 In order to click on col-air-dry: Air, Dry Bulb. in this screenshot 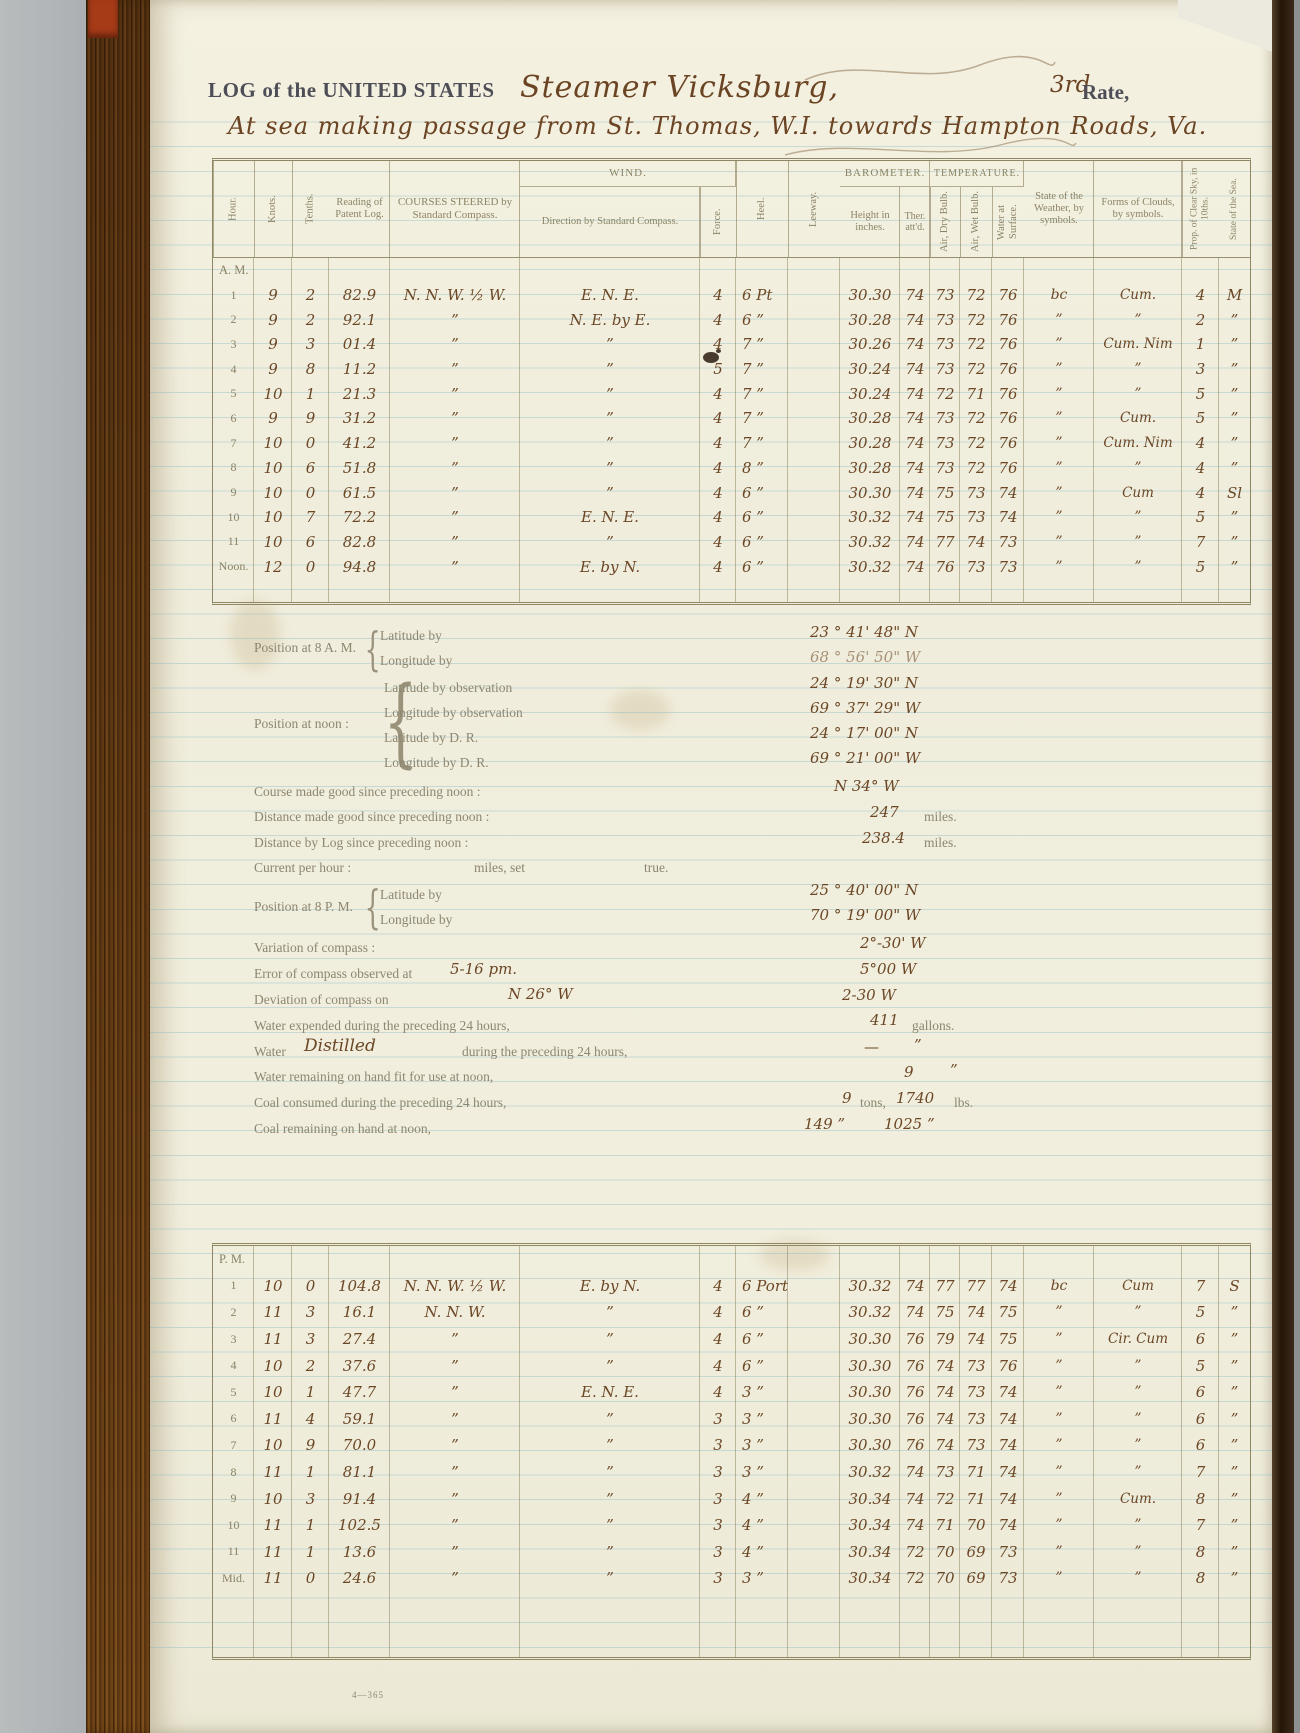, I will do `click(945, 222)`.